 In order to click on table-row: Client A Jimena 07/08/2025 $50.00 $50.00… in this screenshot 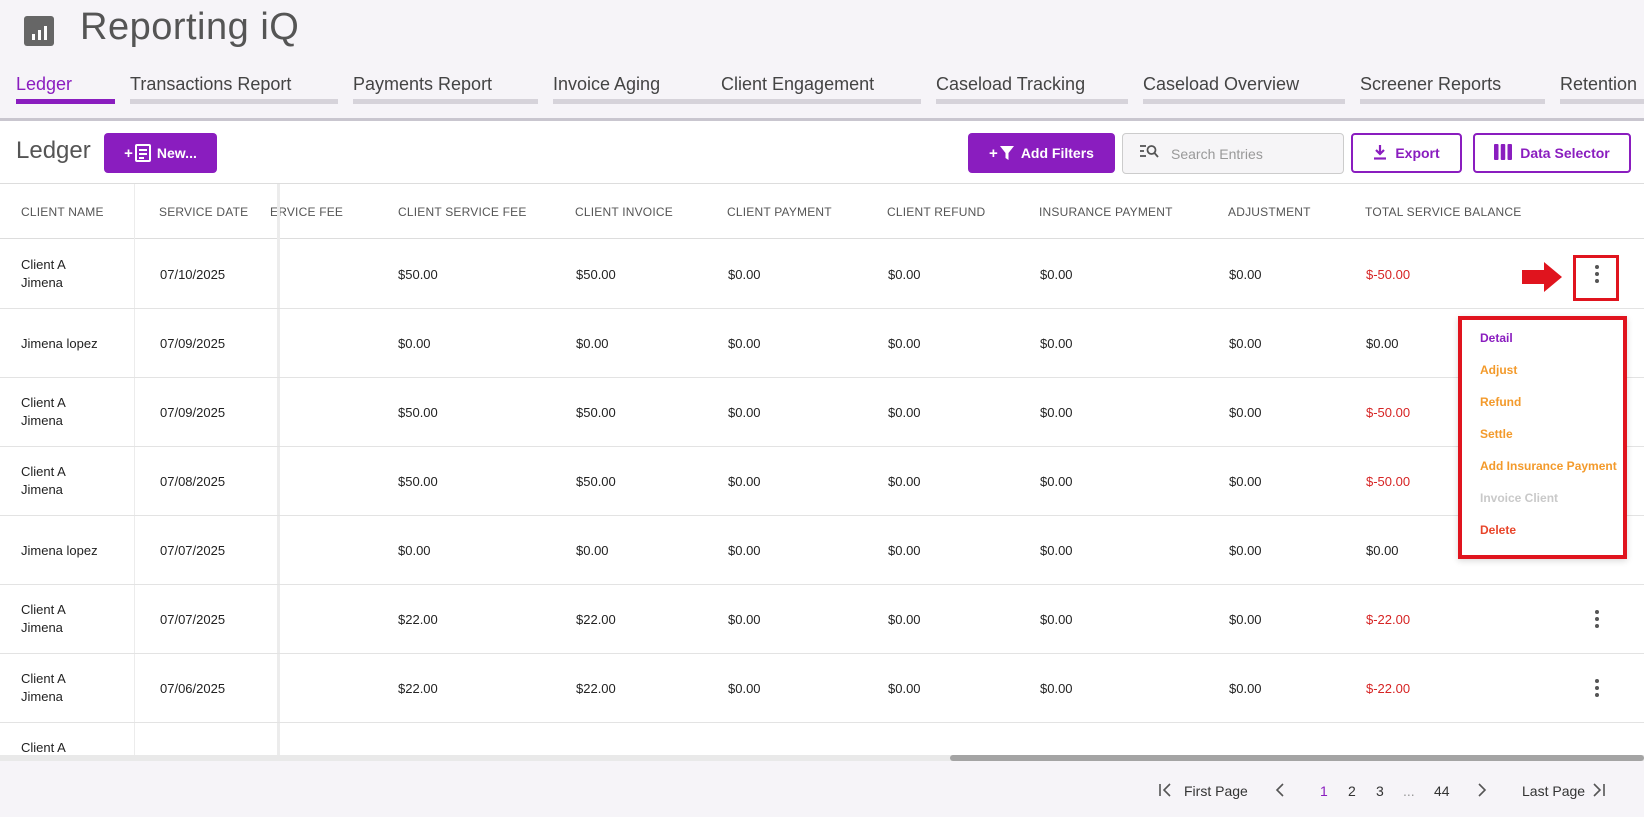, I will do `click(822, 481)`.